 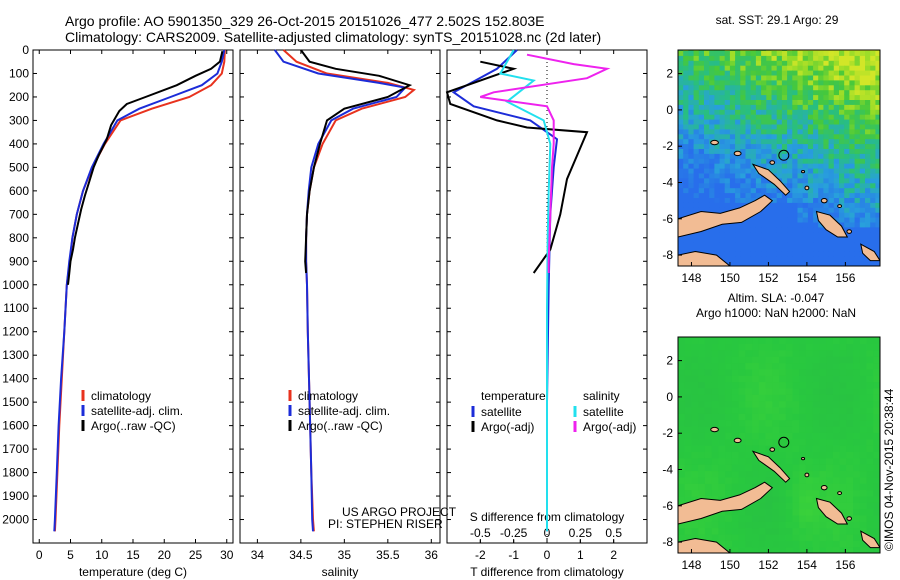 I want to click on temperature-xlabel: temperature (deg C), so click(x=133, y=572).